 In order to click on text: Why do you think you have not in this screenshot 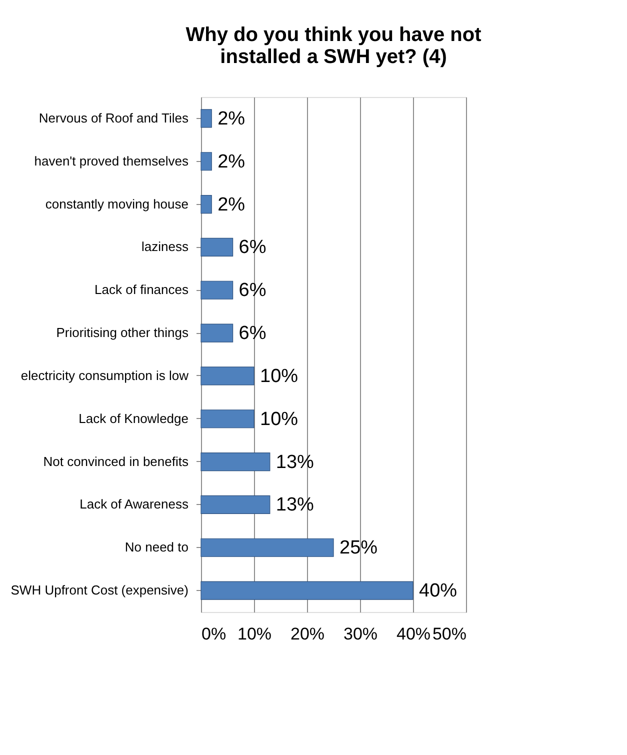, I will do `click(334, 35)`.